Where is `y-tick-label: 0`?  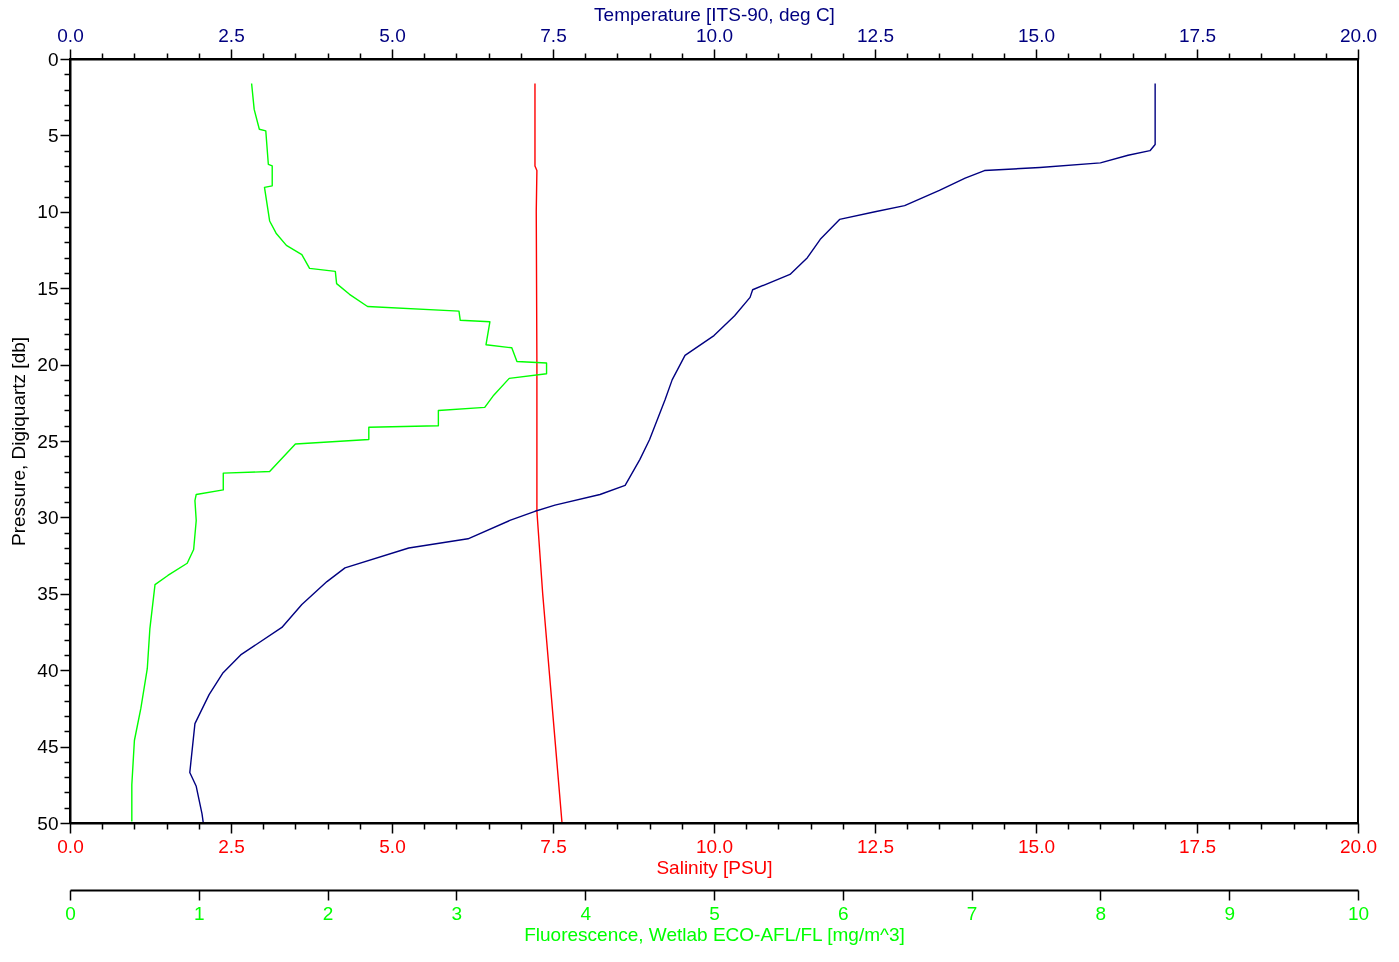 y-tick-label: 0 is located at coordinates (53, 59).